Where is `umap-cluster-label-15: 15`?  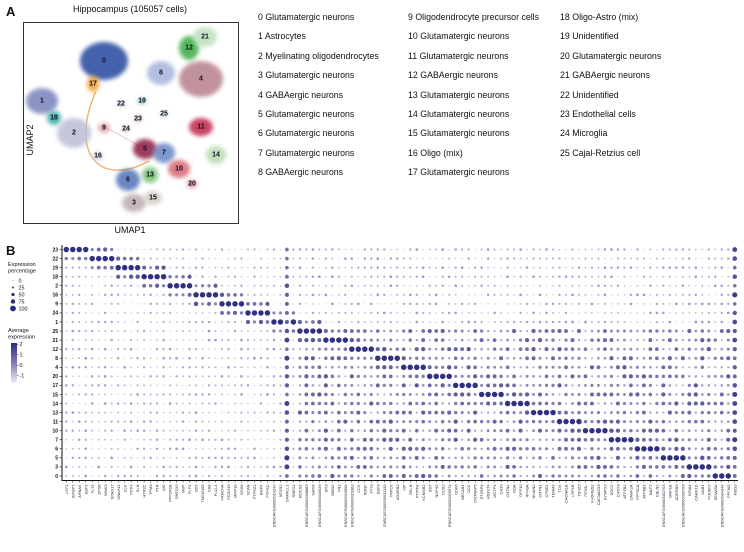
umap-cluster-label-15: 15 is located at coordinates (153, 198).